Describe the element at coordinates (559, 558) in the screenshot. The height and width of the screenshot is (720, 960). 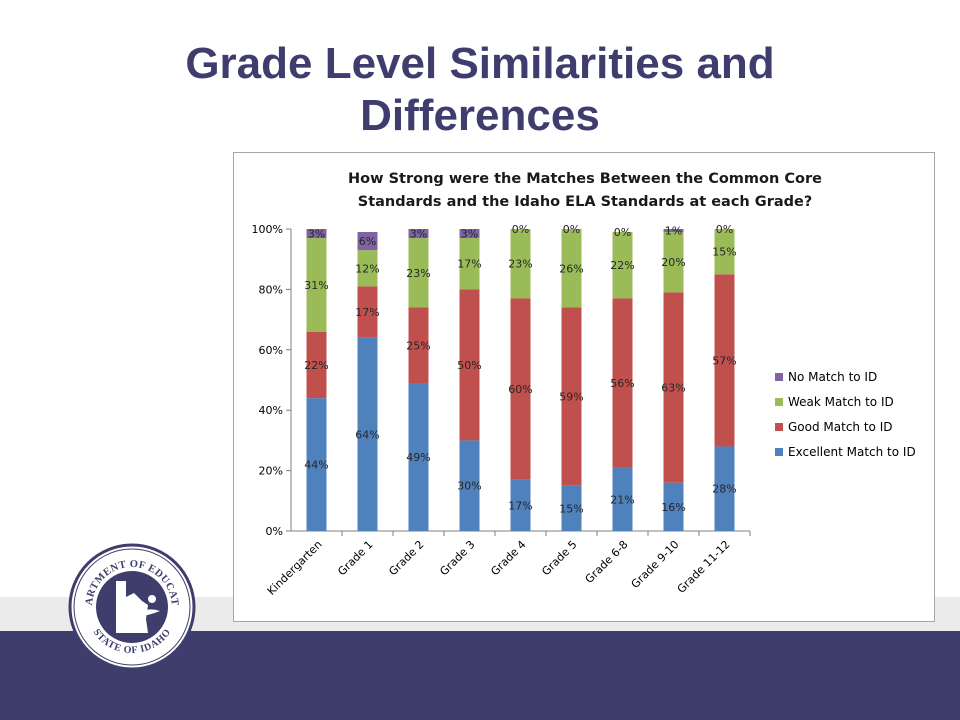
I see `x-category-label: Grade 5` at that location.